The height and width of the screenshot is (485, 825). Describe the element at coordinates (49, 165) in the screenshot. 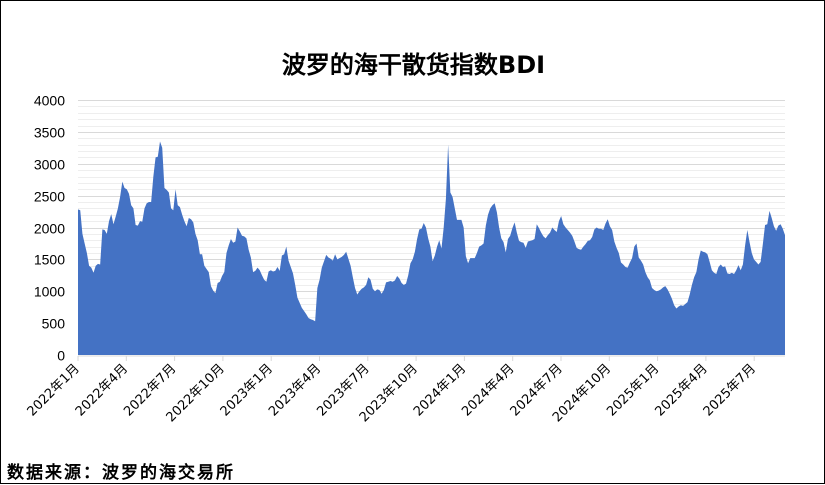

I see `y-tick-label: 3000` at that location.